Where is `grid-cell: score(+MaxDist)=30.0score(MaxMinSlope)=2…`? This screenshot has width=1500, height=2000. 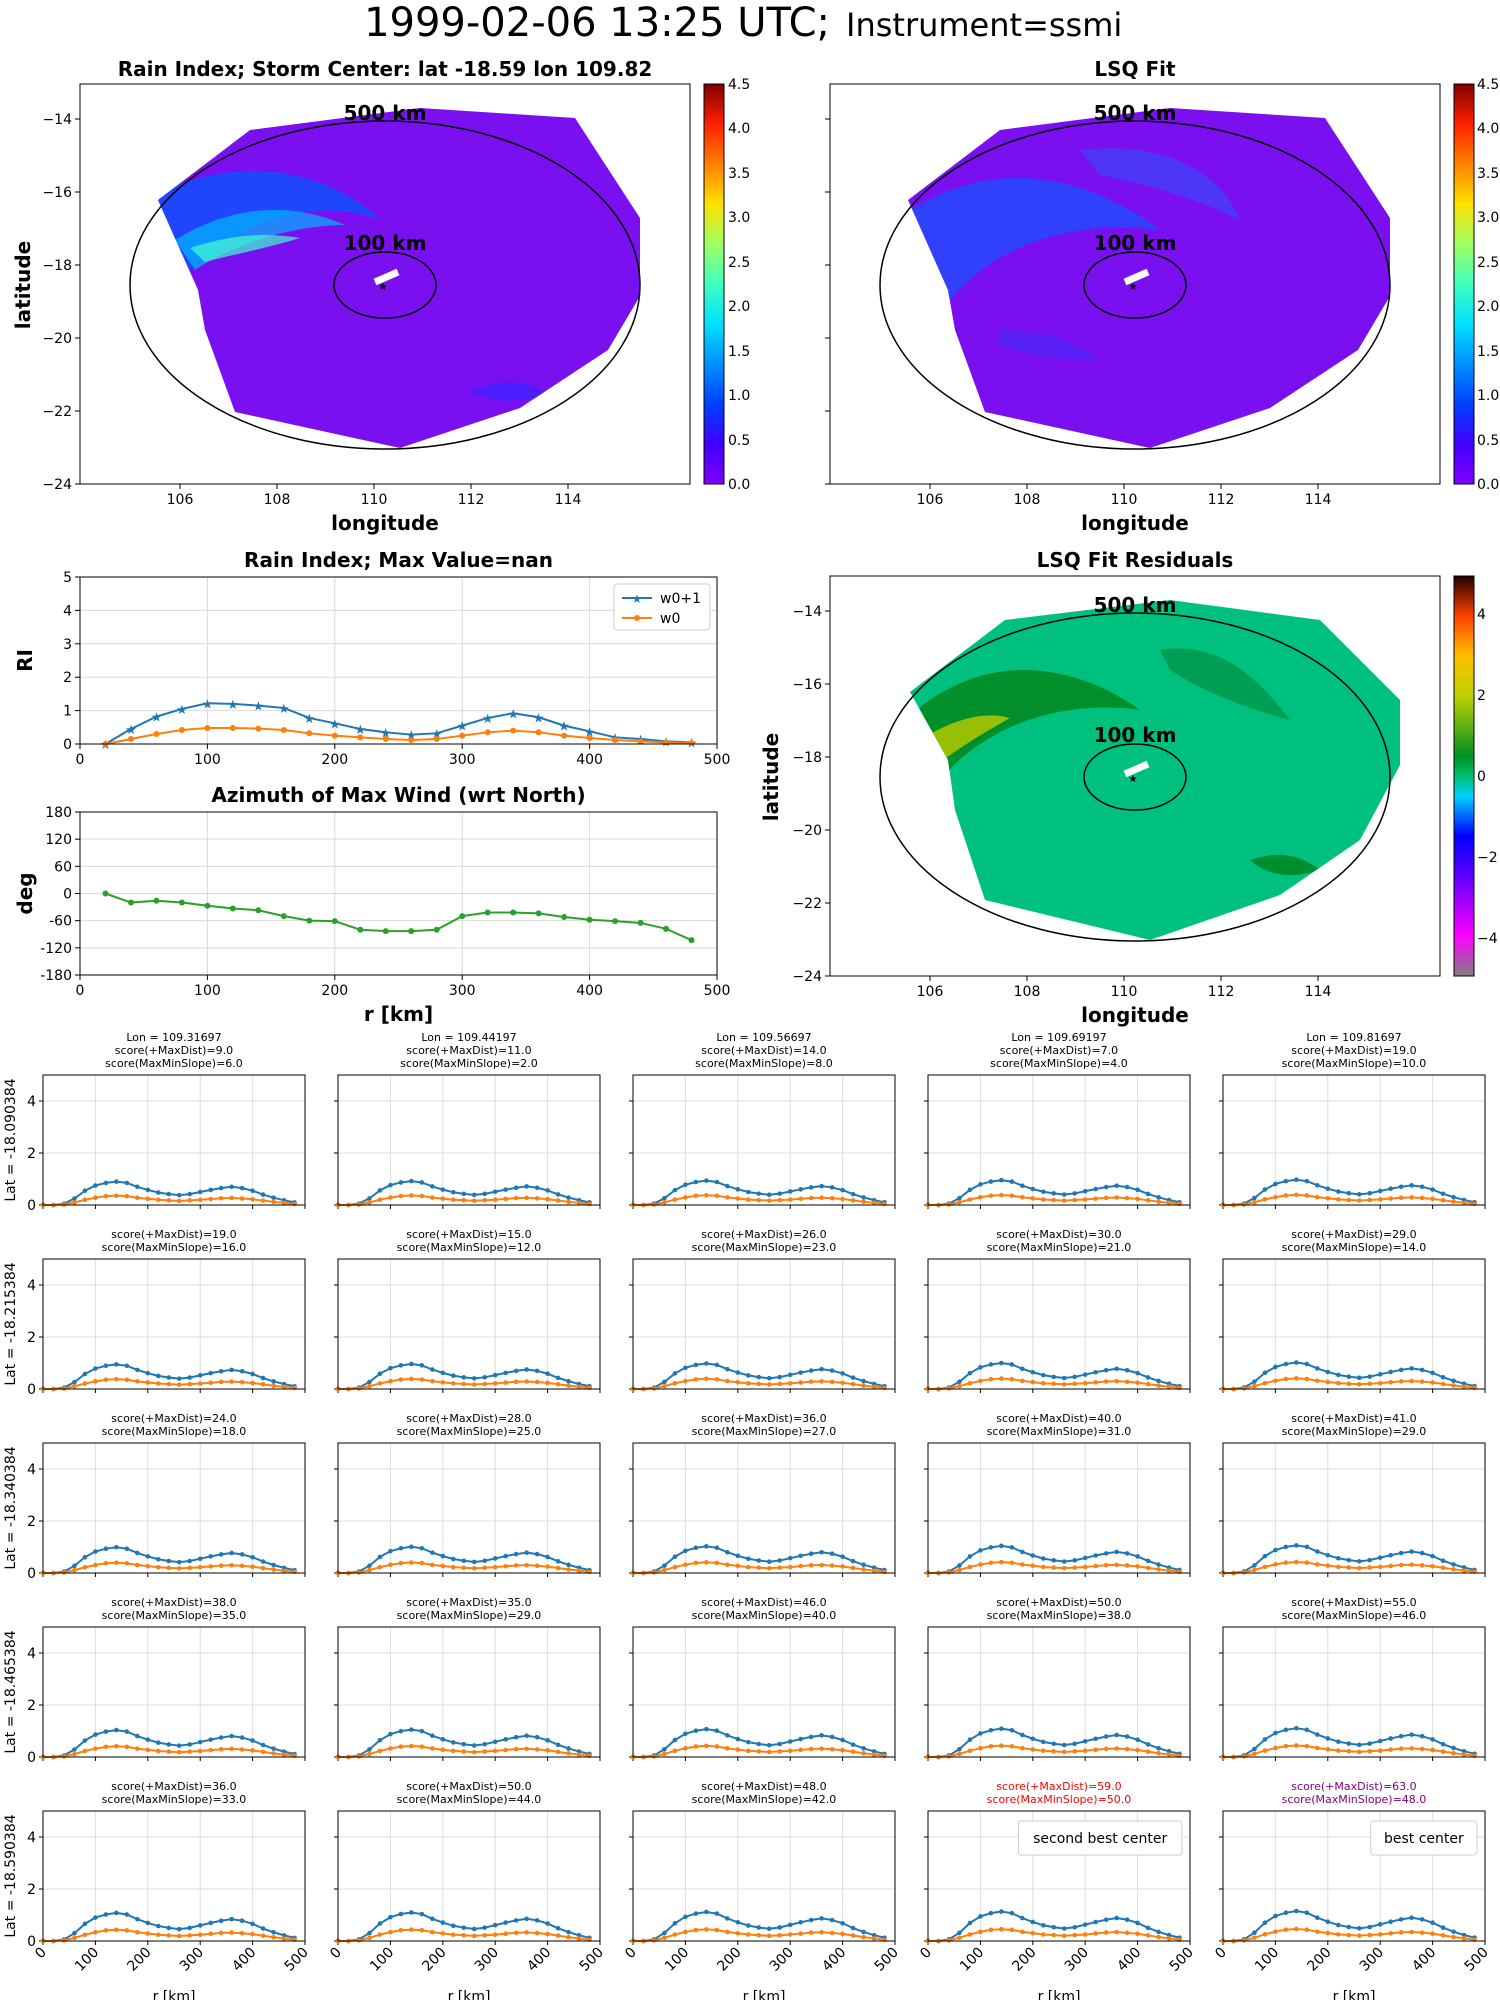
grid-cell: score(+MaxDist)=30.0score(MaxMinSlope)=2… is located at coordinates (1057, 1310).